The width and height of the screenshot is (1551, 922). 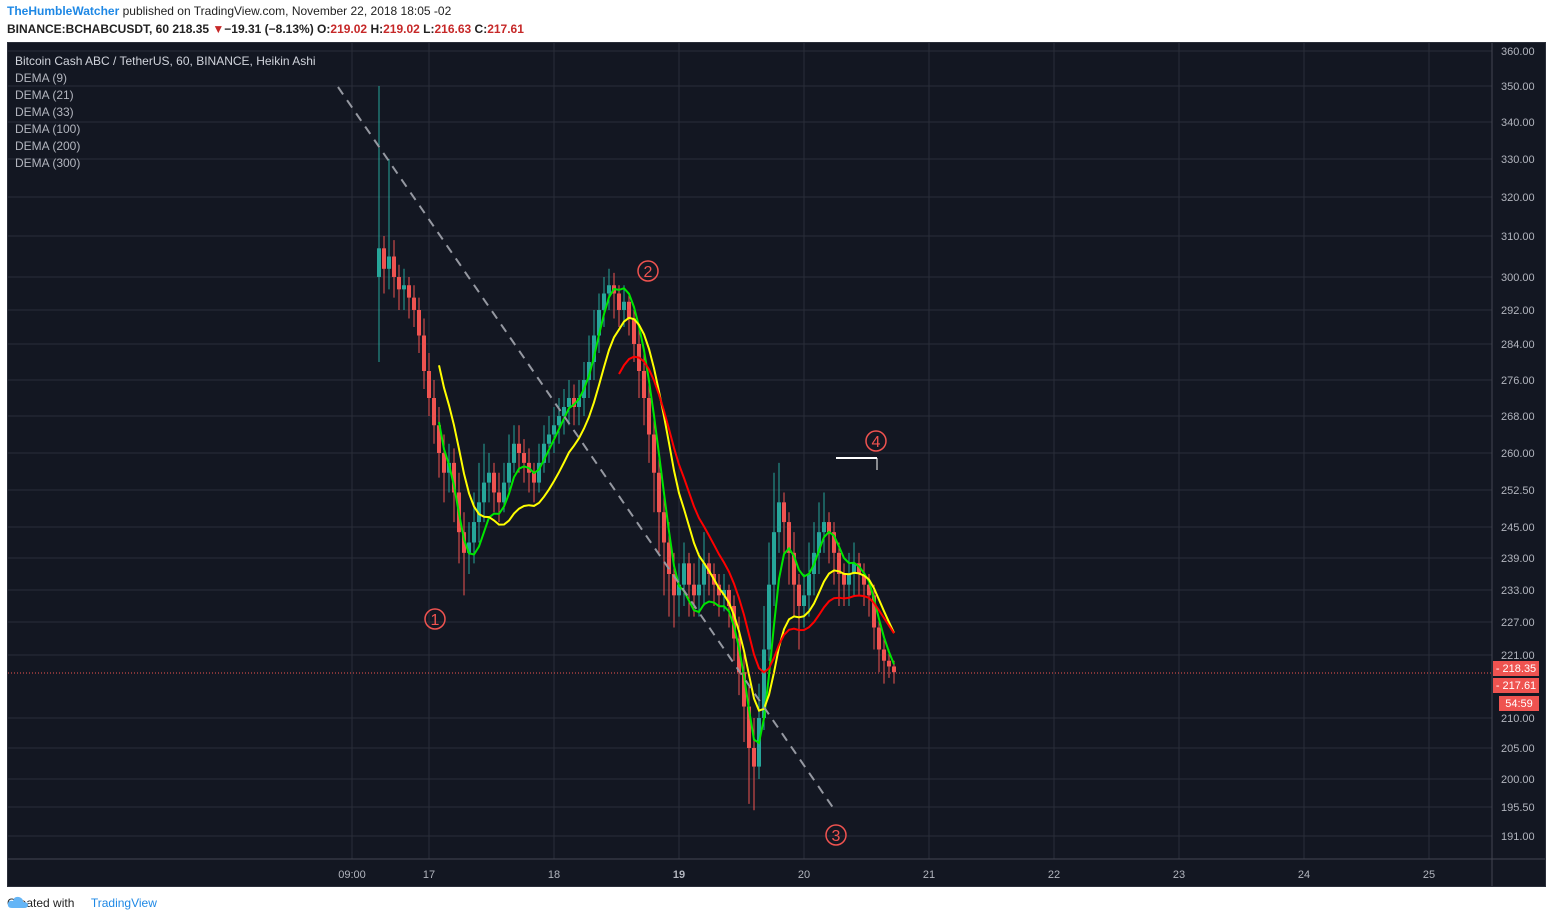 I want to click on dema-21-line, so click(x=666, y=514).